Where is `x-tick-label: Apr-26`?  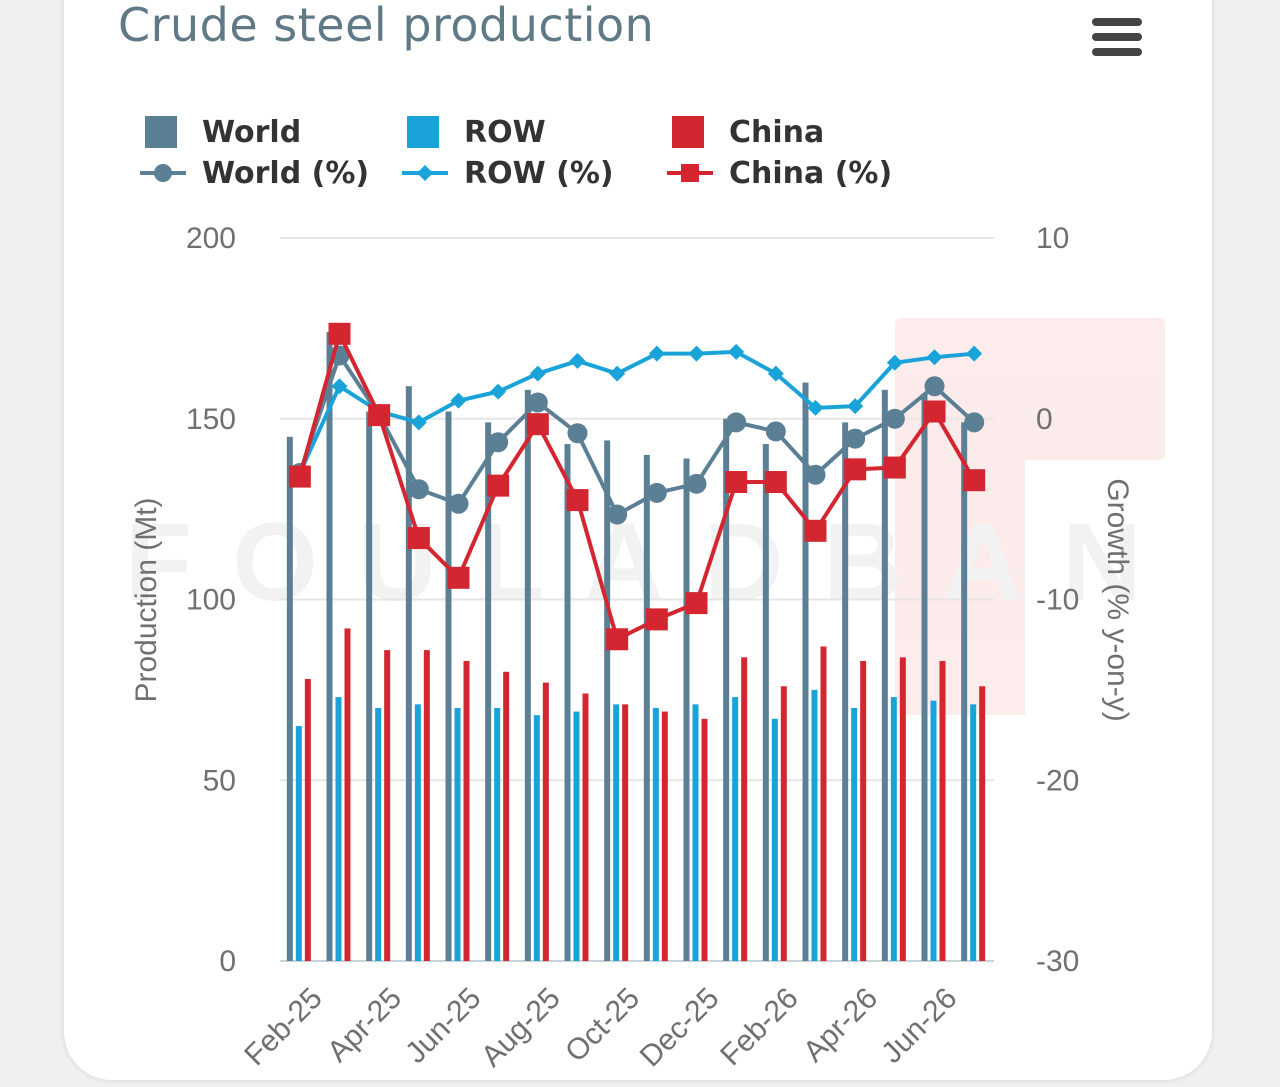 x-tick-label: Apr-26 is located at coordinates (840, 1025).